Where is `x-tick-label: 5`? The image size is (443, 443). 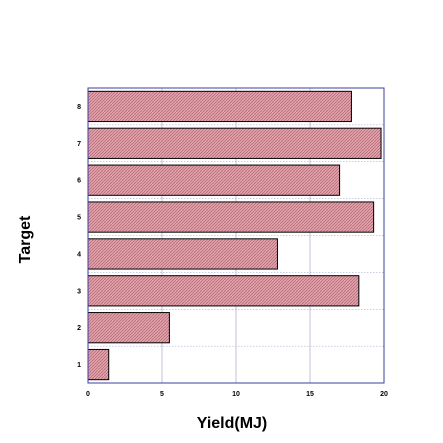
x-tick-label: 5 is located at coordinates (162, 394).